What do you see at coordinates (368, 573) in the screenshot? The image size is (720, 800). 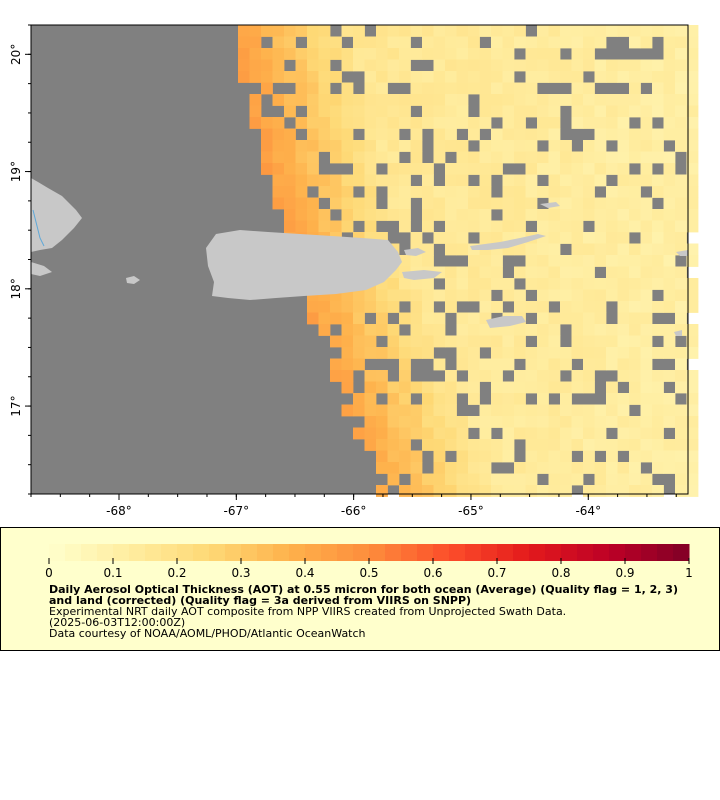 I see `colorbar-label: 0.5` at bounding box center [368, 573].